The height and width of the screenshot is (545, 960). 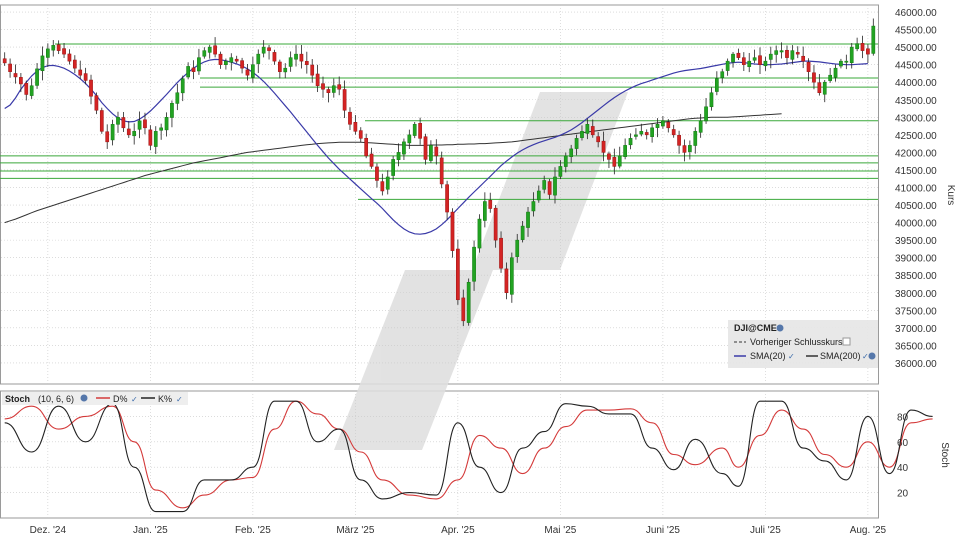 I want to click on watermark-bar-upper, so click(x=550, y=181).